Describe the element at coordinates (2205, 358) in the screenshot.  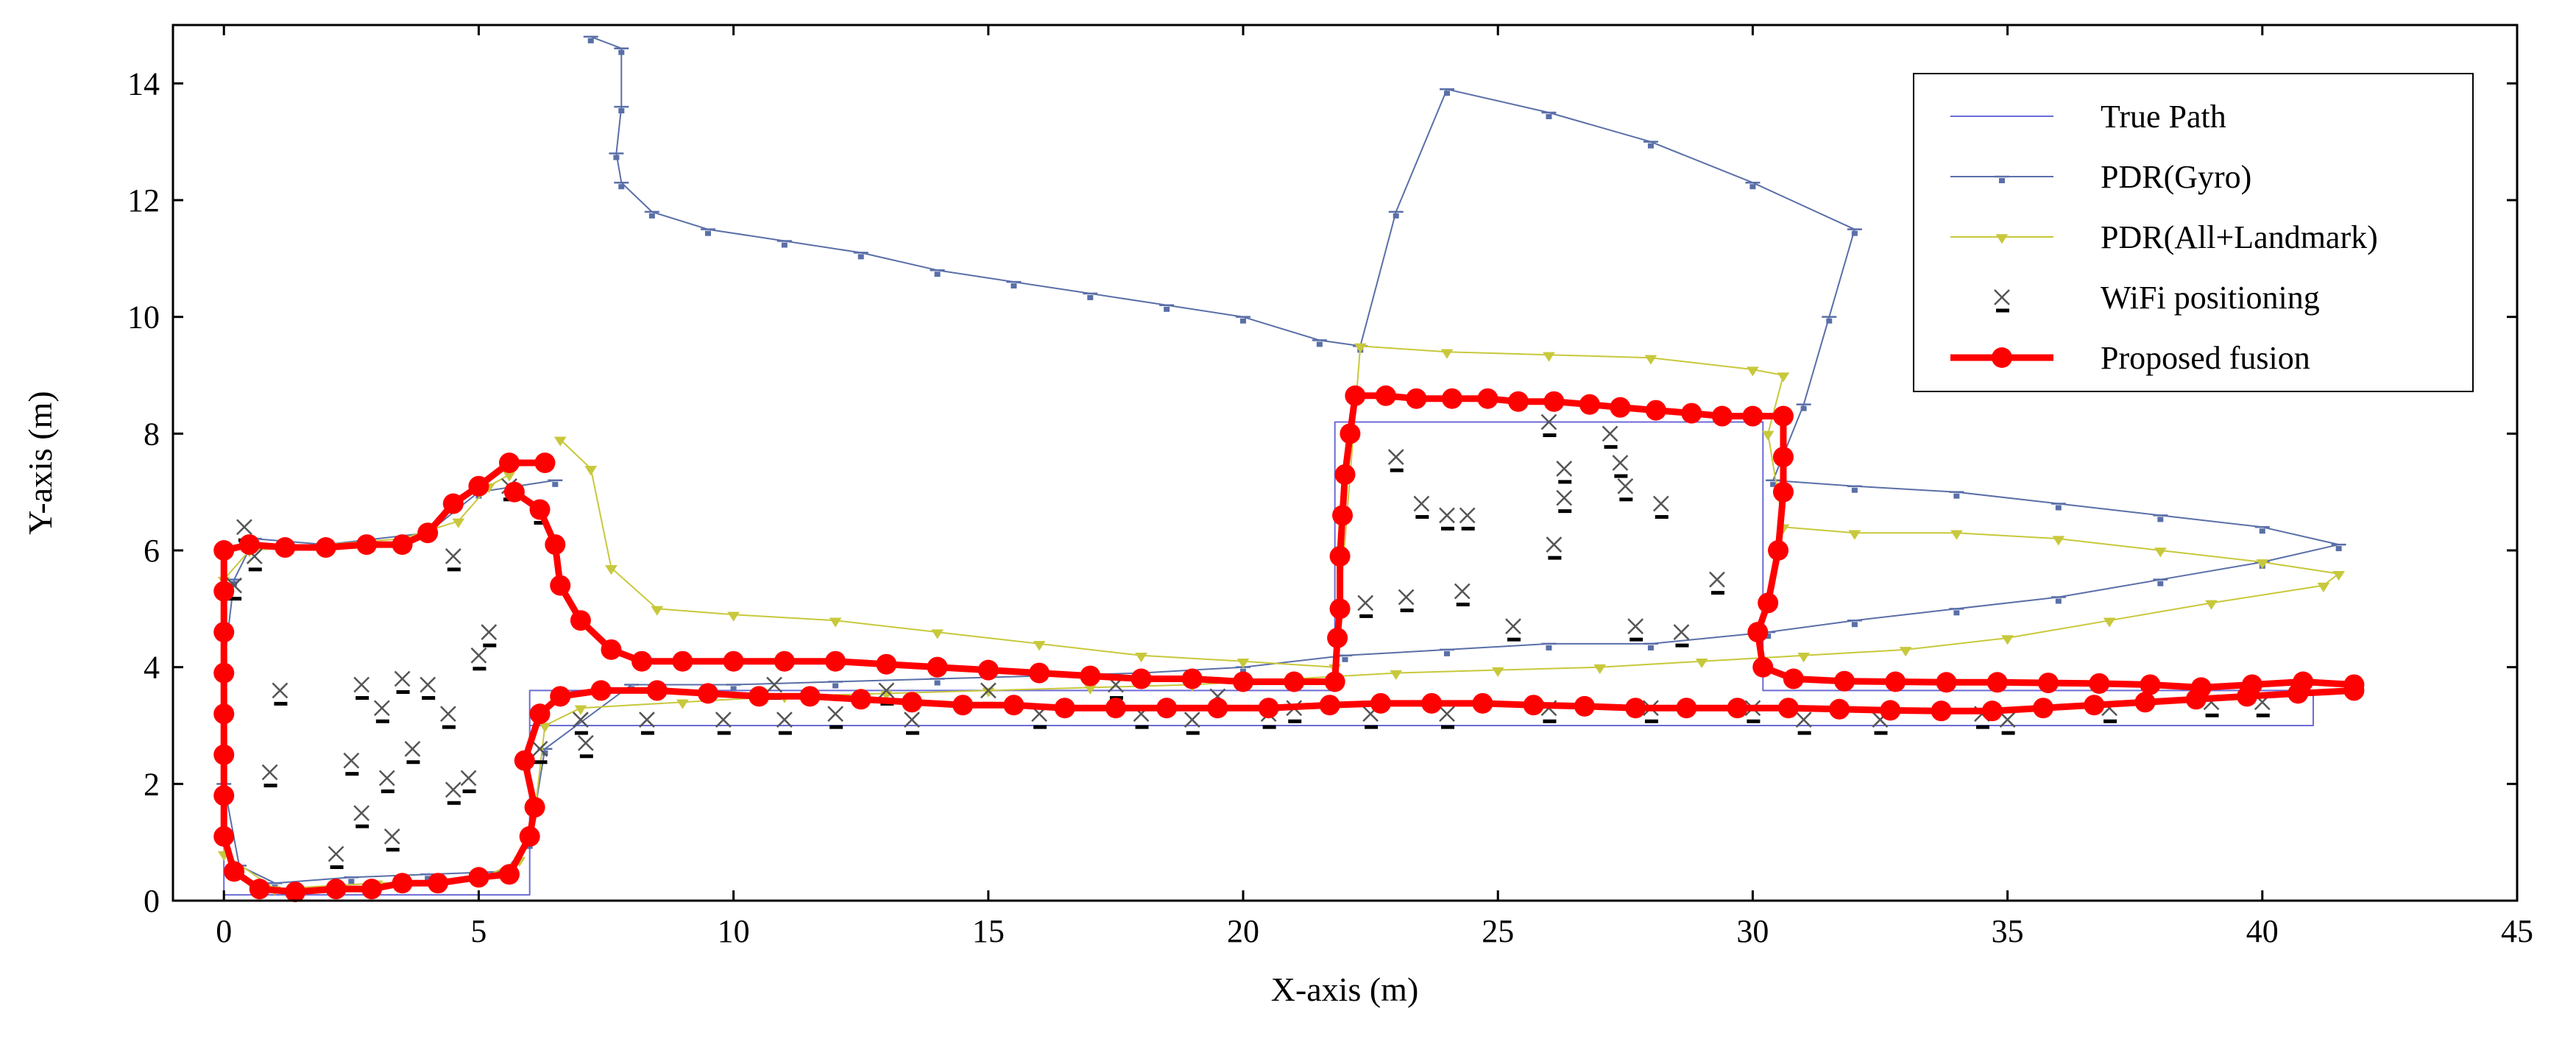
I see `legend-label: Proposed fusion` at that location.